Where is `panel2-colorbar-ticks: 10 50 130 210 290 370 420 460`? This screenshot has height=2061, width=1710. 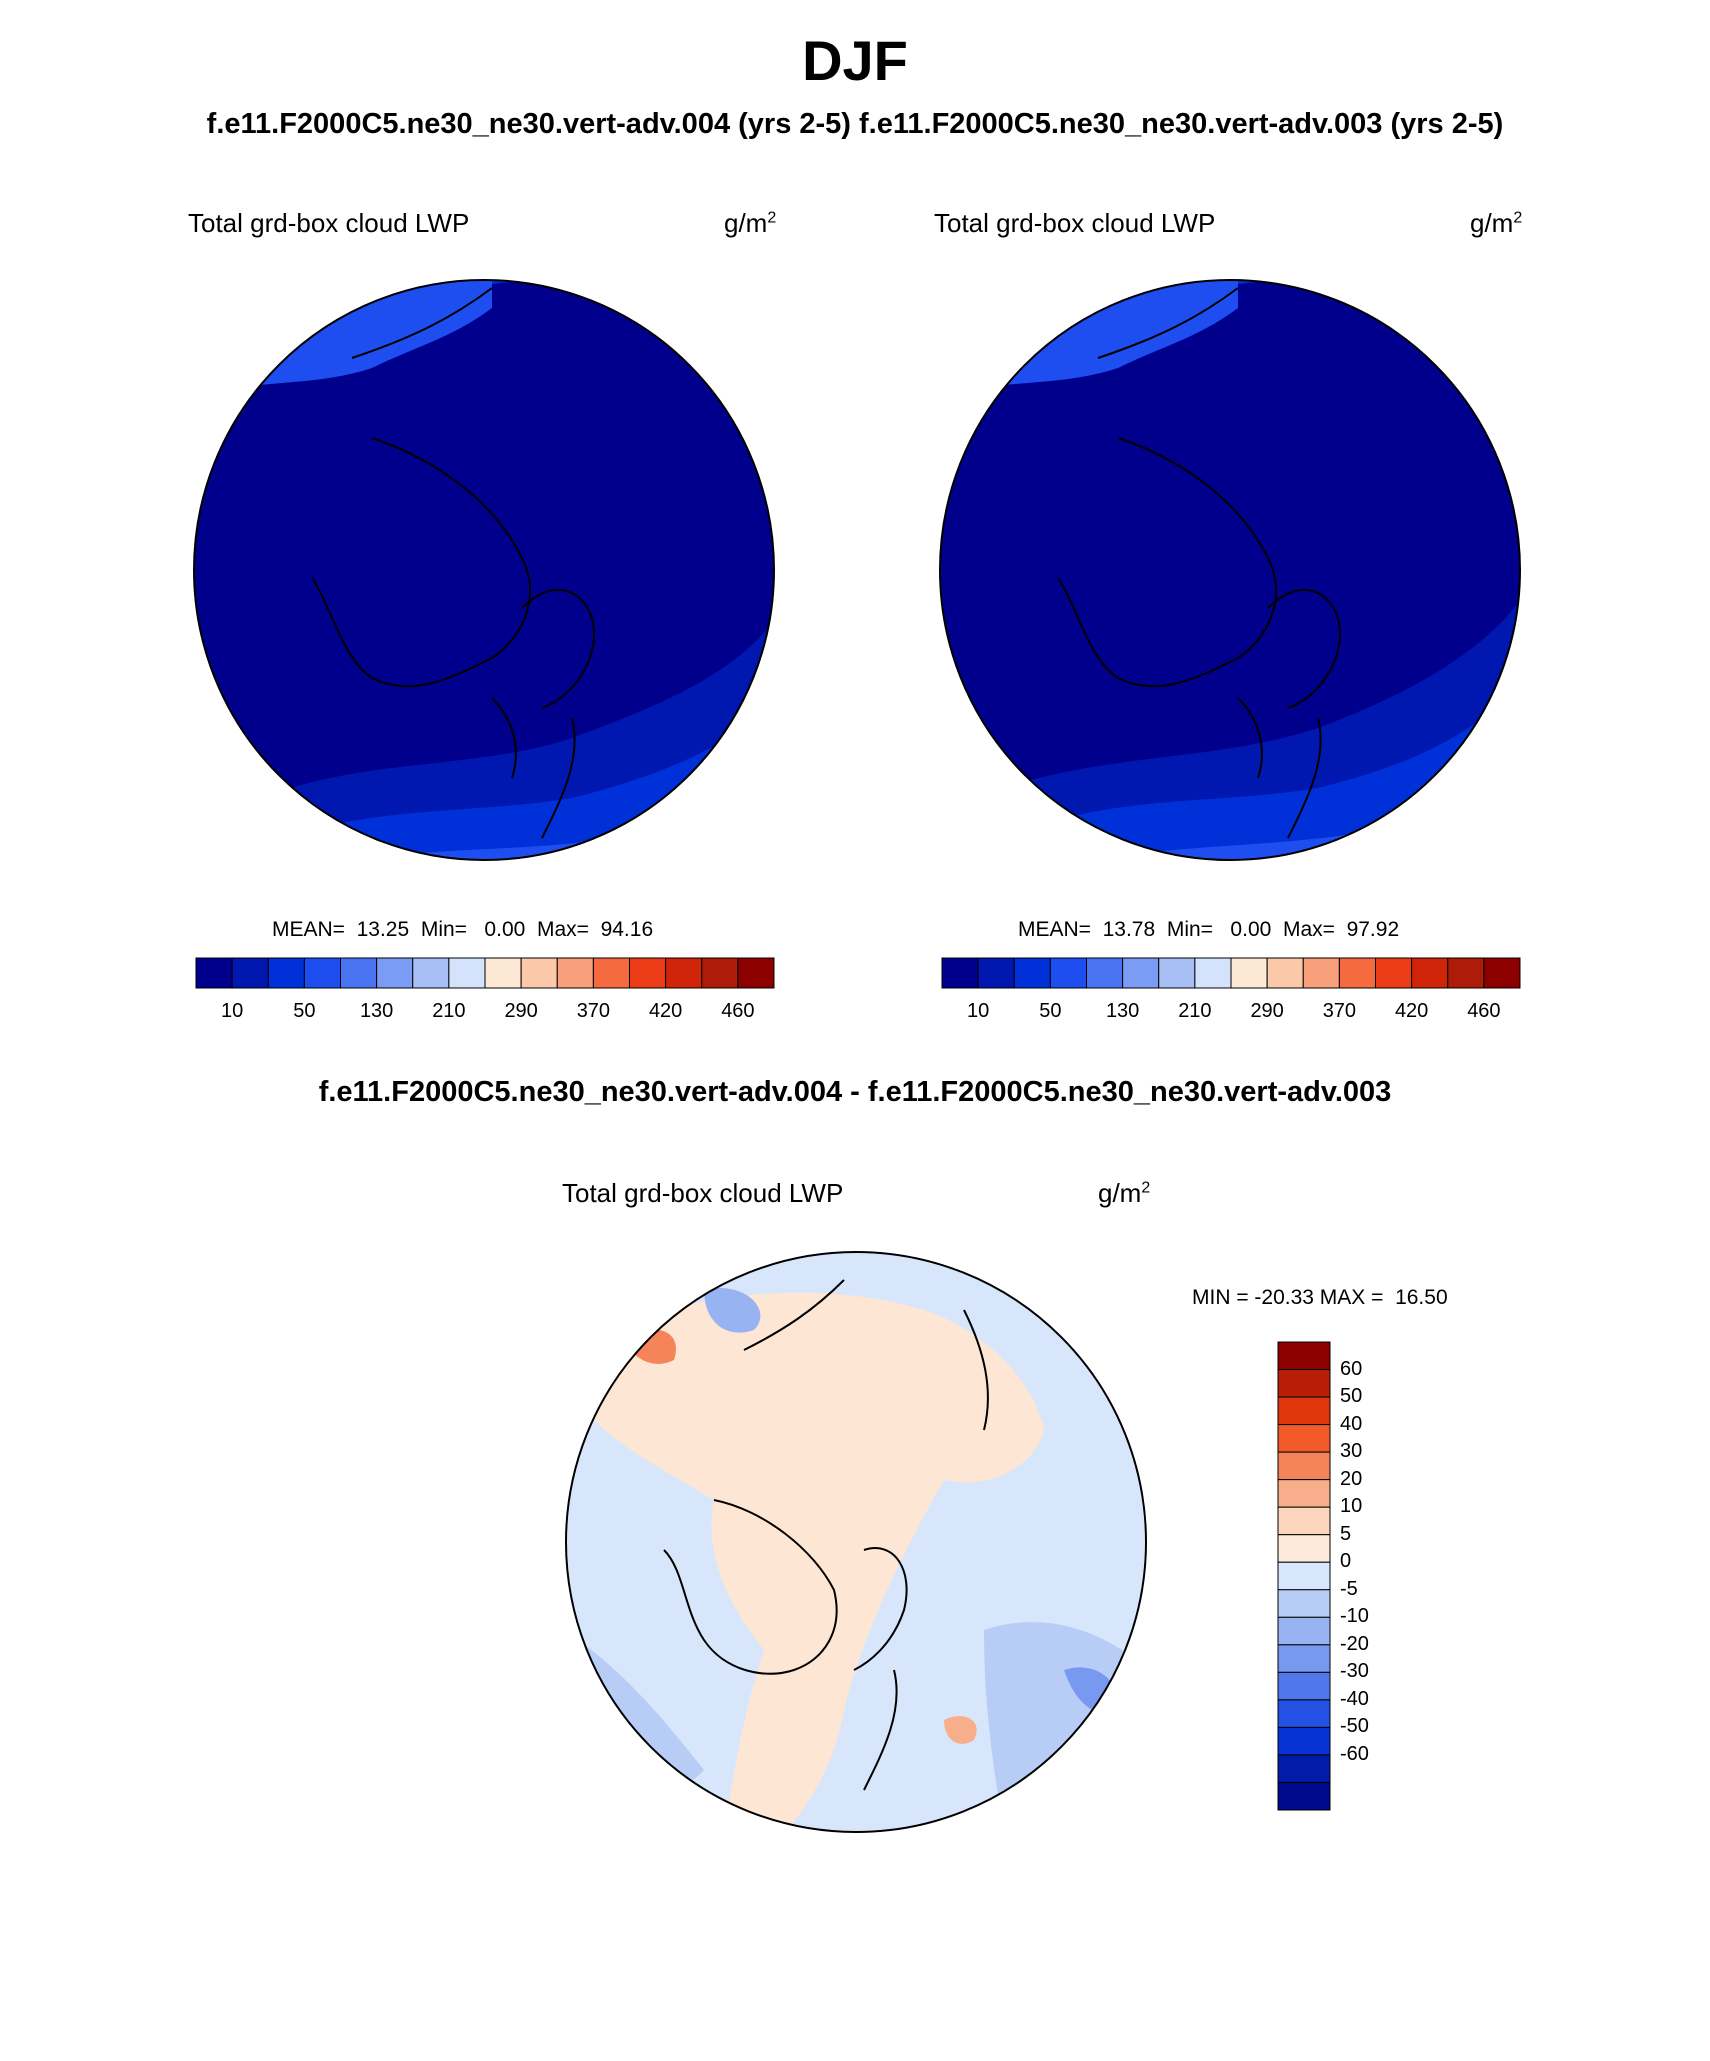 panel2-colorbar-ticks: 10 50 130 210 290 370 420 460 is located at coordinates (1231, 1013).